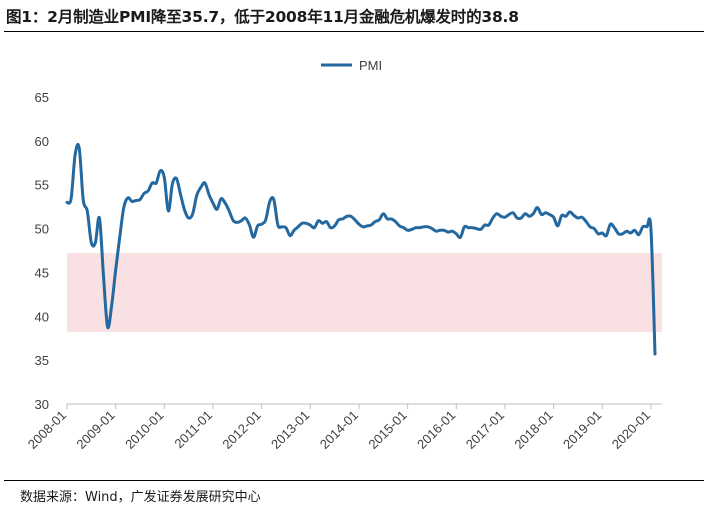  I want to click on y-tick-label-50: 50, so click(42, 229).